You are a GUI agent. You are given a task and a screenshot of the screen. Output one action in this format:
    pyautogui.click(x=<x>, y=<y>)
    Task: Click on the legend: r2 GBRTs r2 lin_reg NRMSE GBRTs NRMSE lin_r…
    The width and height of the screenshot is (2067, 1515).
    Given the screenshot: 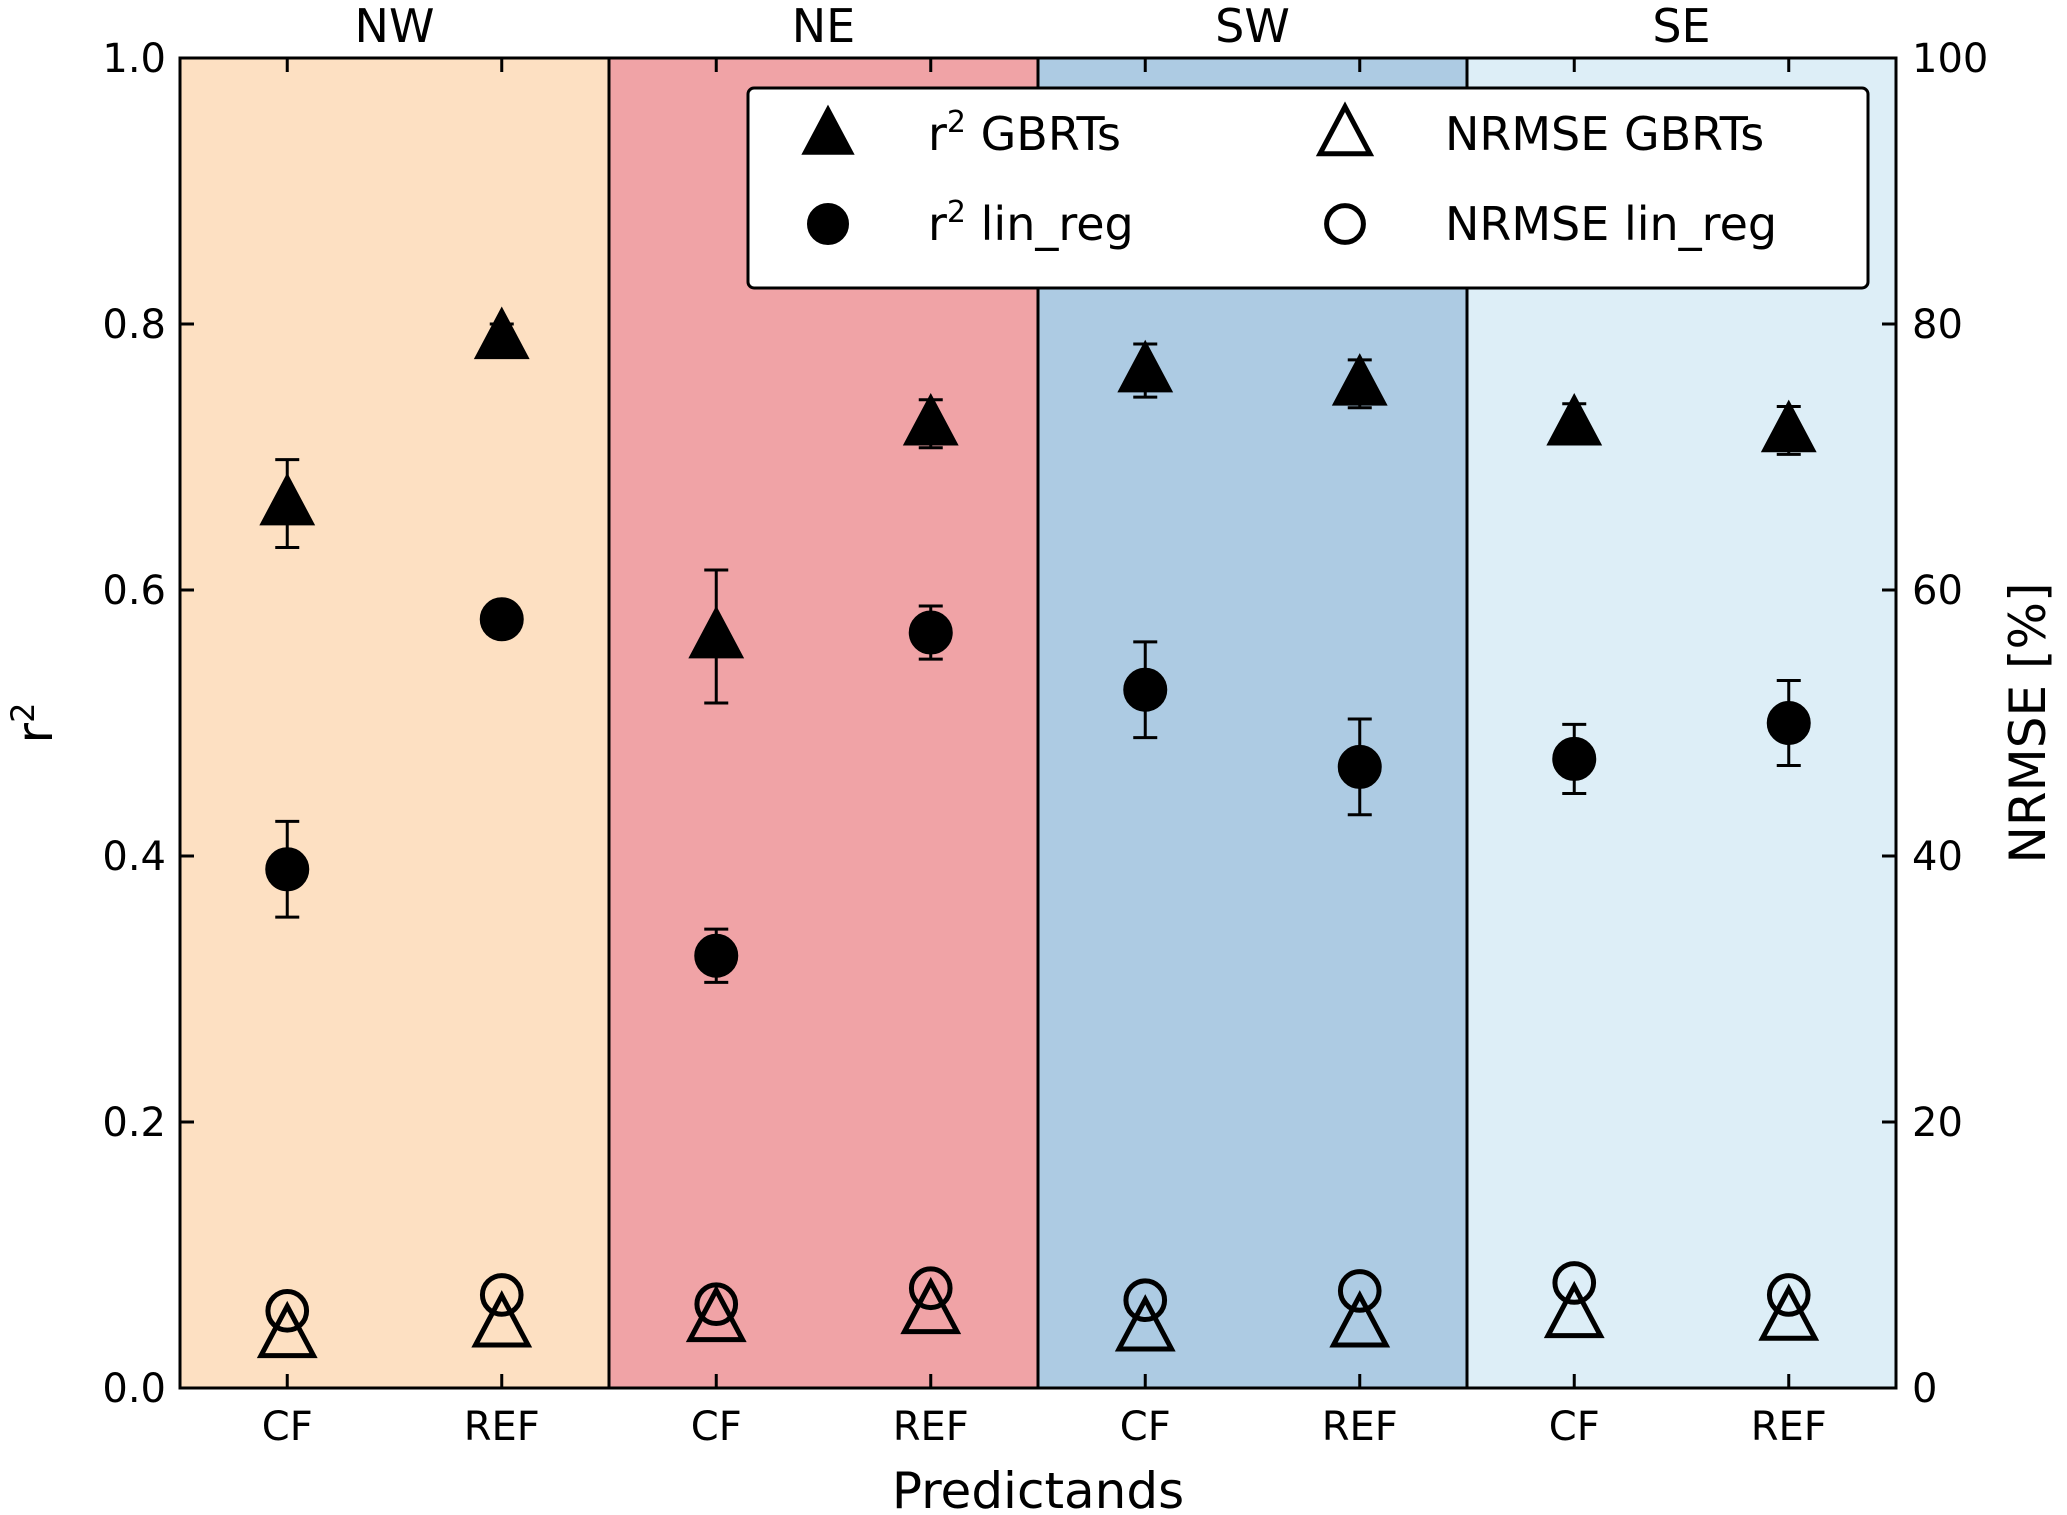 What is the action you would take?
    pyautogui.click(x=1308, y=188)
    